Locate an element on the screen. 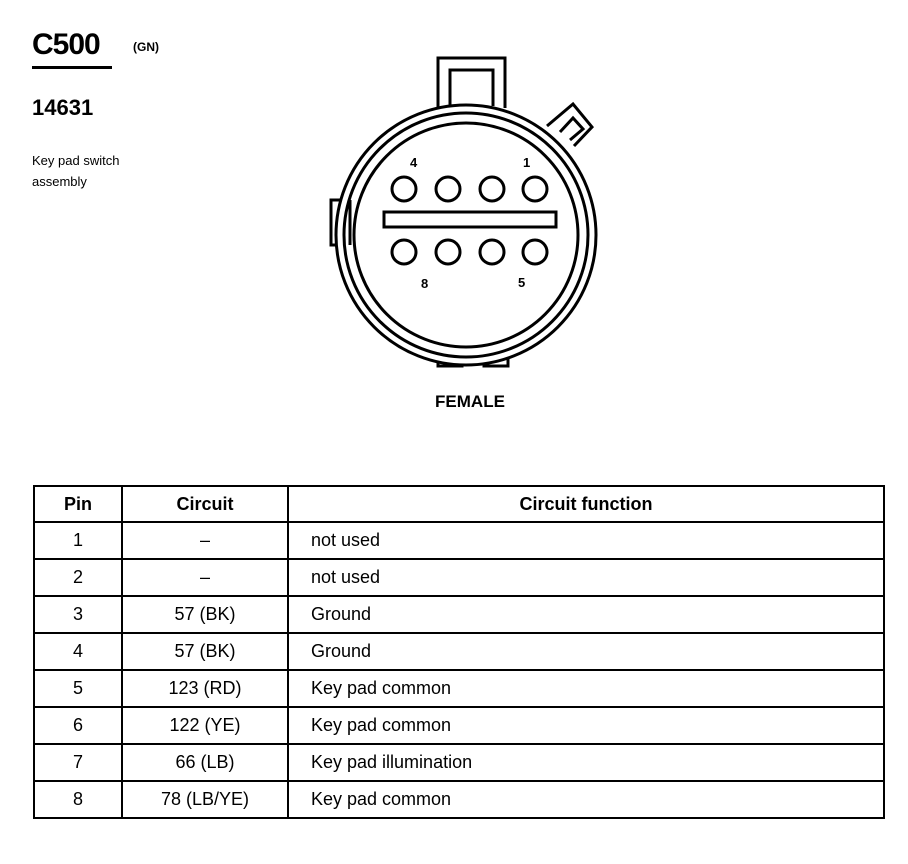 This screenshot has height=864, width=908. pin-cell: 4 is located at coordinates (78, 651).